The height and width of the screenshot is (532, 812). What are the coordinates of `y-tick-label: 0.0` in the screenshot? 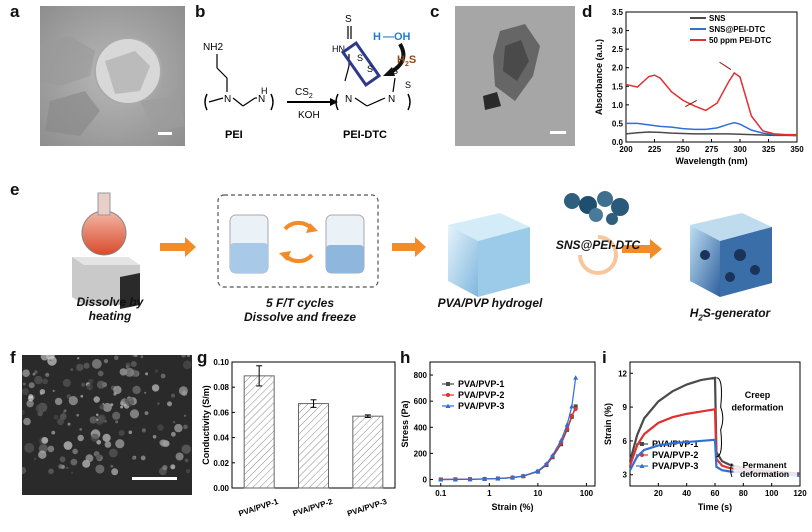 It's located at (618, 142).